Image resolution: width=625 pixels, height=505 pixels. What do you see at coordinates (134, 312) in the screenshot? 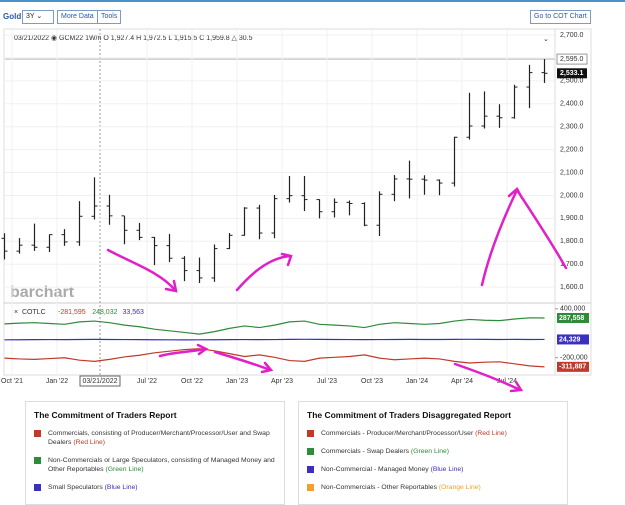
I see `cot-info-value: 33,563` at bounding box center [134, 312].